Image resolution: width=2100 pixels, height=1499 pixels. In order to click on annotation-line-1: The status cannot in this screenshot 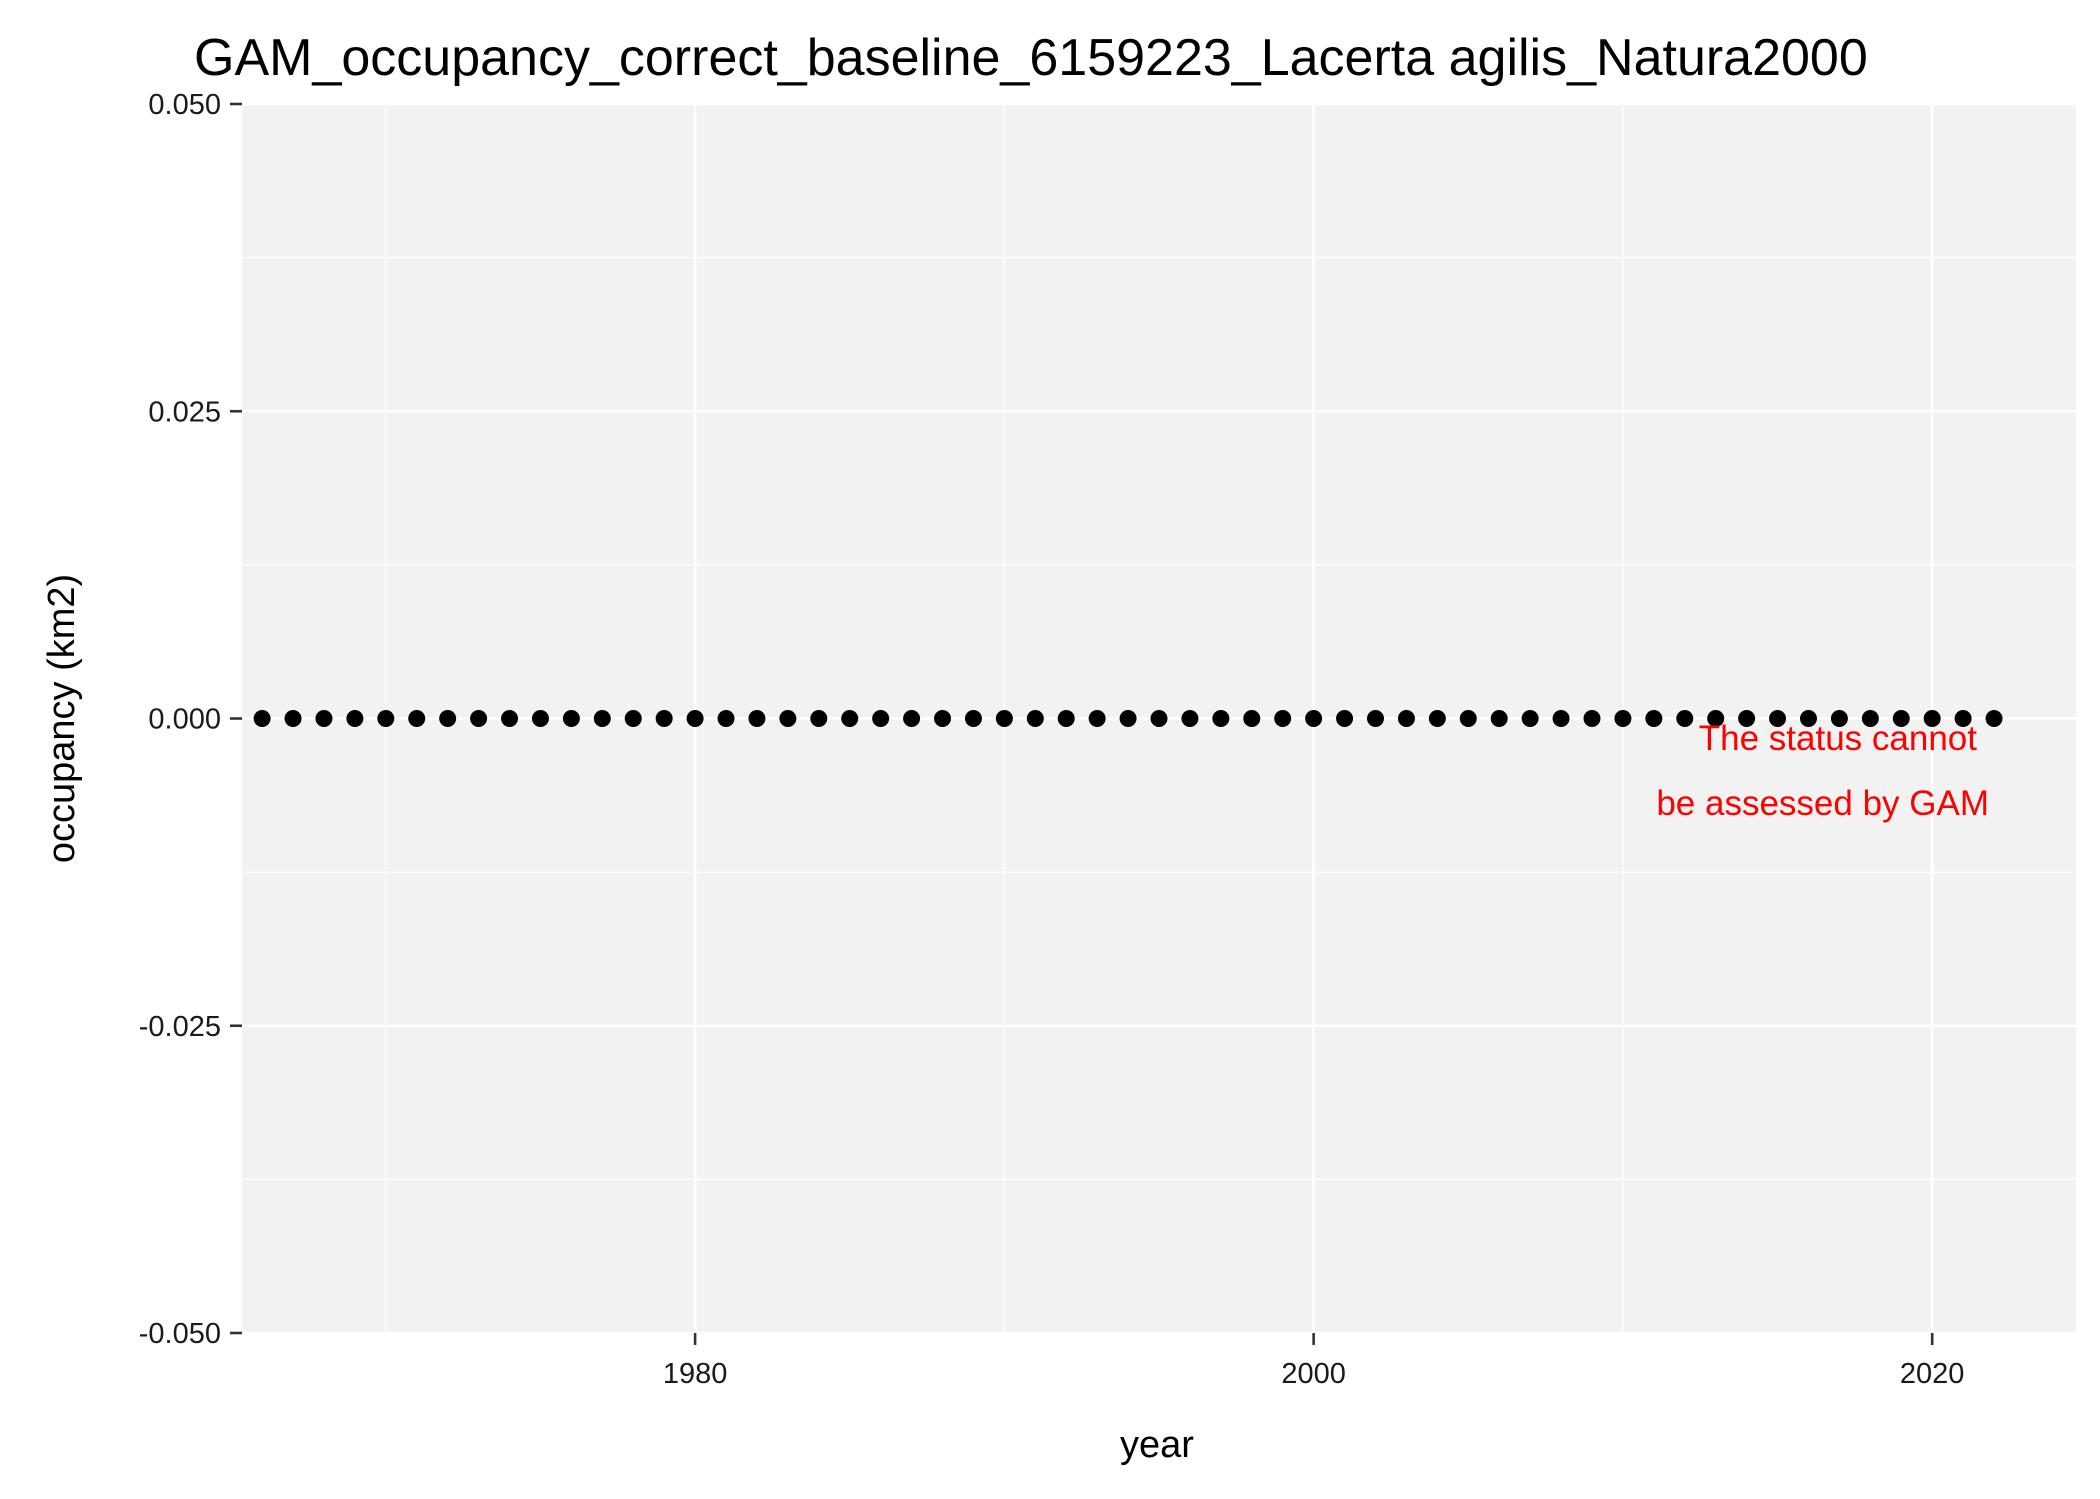, I will do `click(1838, 738)`.